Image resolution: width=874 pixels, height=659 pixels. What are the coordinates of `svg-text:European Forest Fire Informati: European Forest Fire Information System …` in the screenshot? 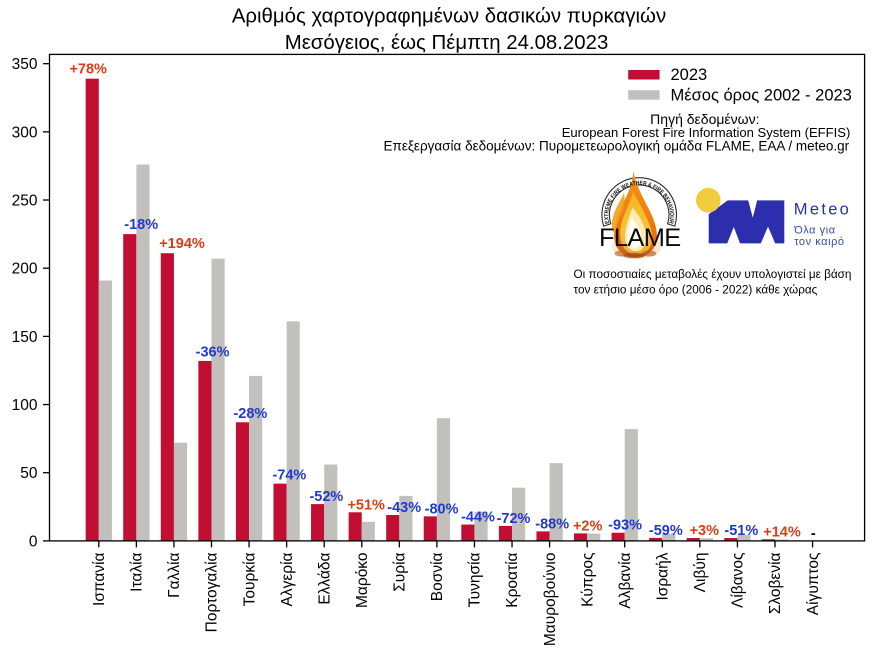 It's located at (706, 132).